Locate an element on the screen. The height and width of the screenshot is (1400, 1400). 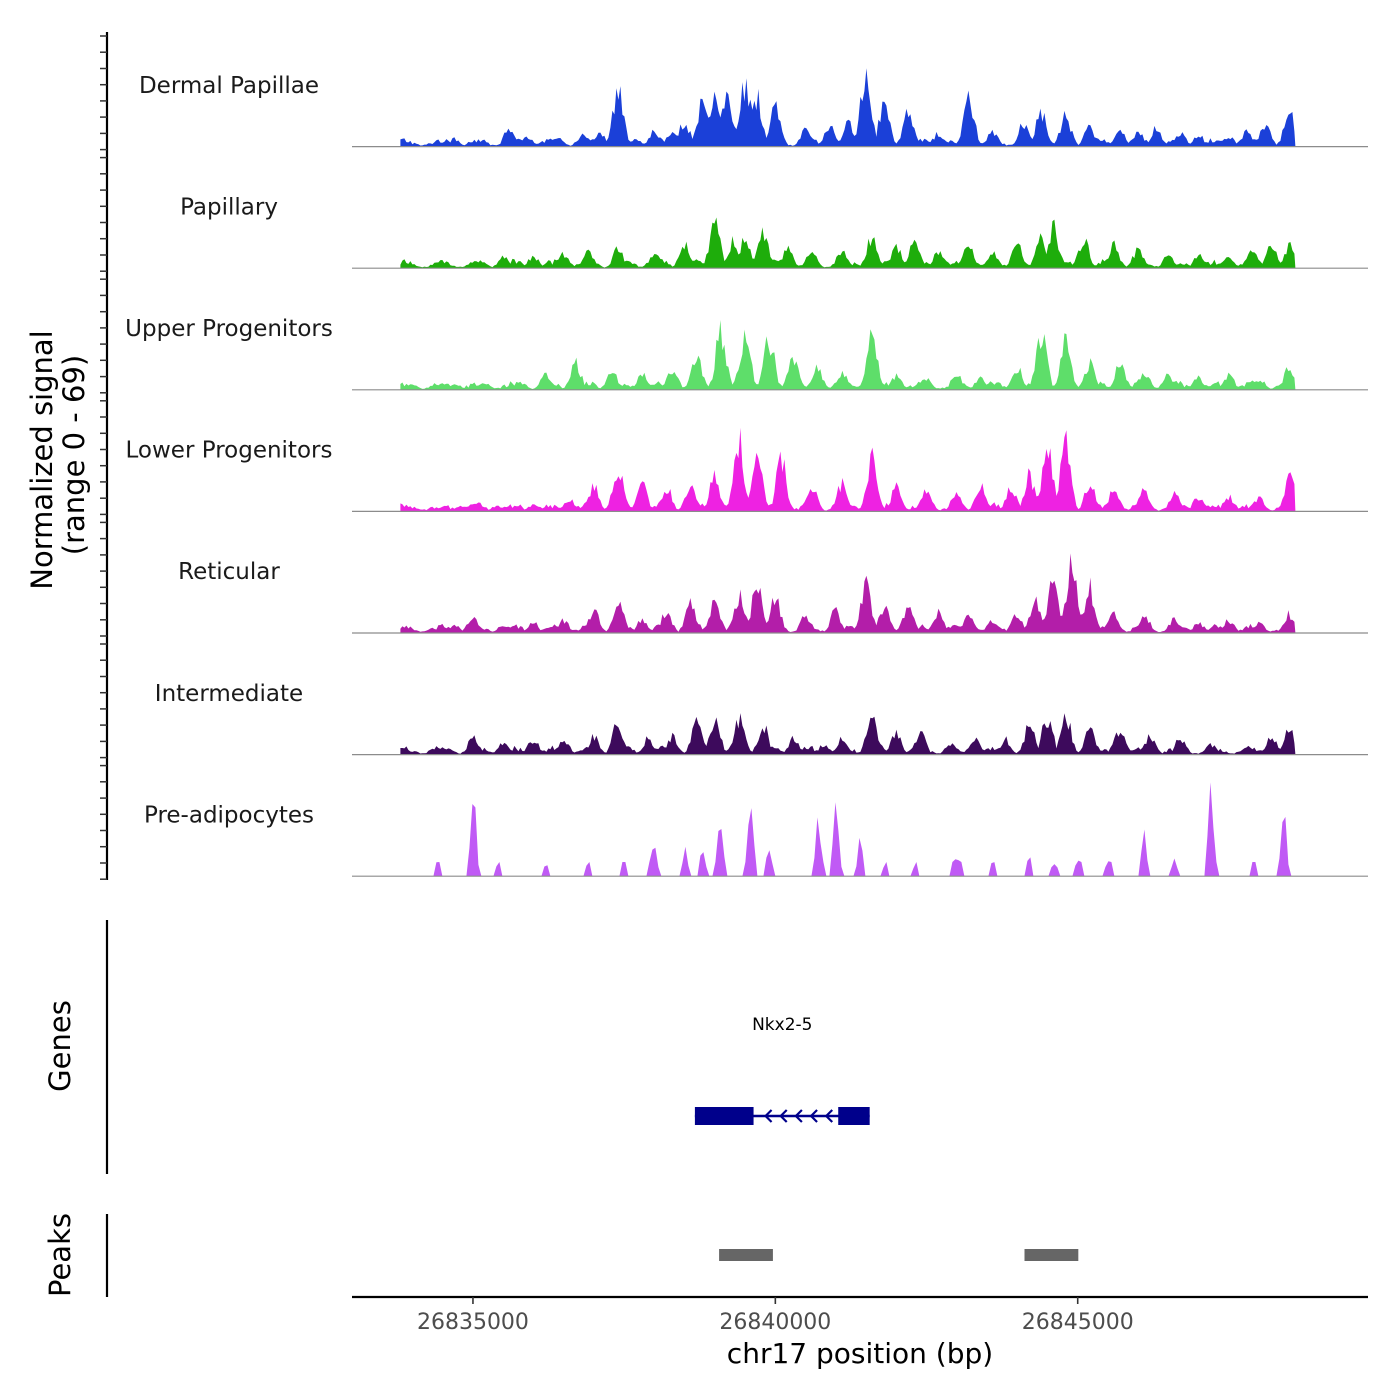
genes-axis-title: Genes is located at coordinates (60, 1046).